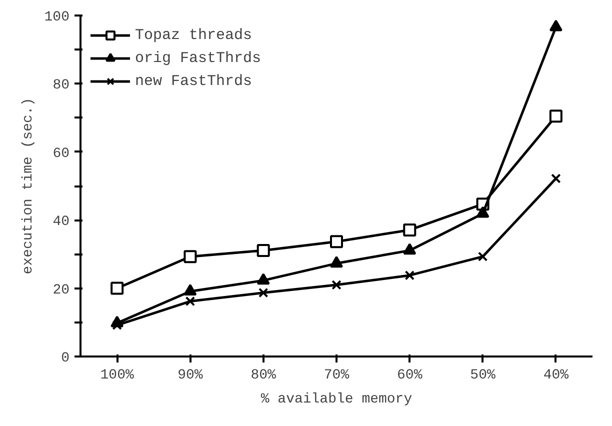 Image resolution: width=612 pixels, height=426 pixels. Describe the element at coordinates (28, 186) in the screenshot. I see `y-axis-title: execution time (sec.)` at that location.